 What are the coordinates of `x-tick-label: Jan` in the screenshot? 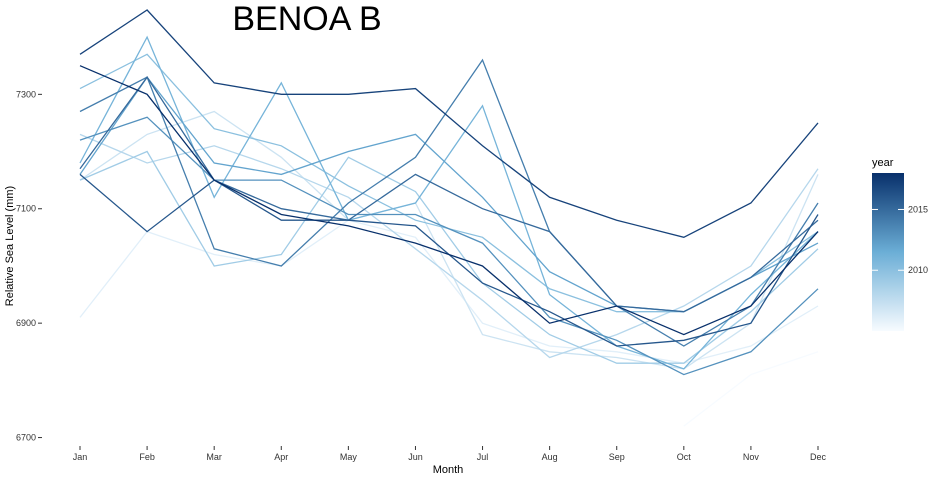 It's located at (80, 457).